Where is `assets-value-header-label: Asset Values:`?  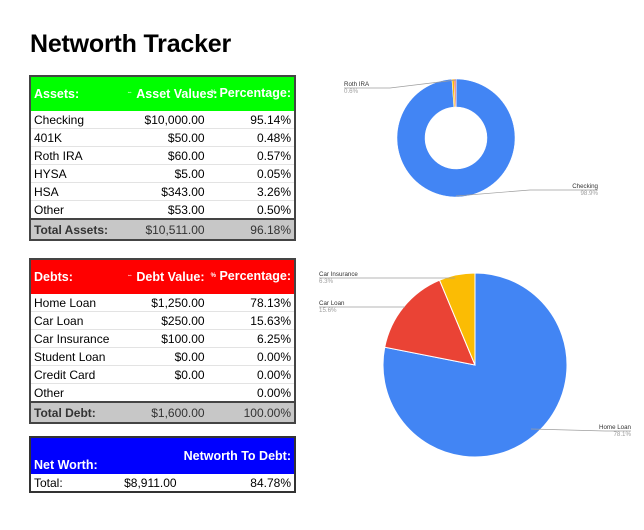 assets-value-header-label: Asset Values: is located at coordinates (177, 93).